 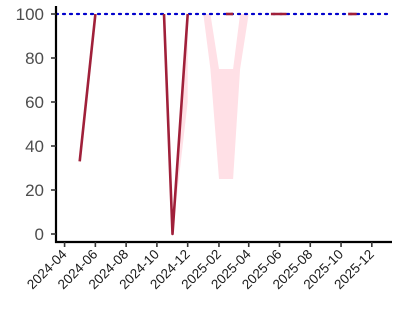 I want to click on y-tick-label-80: 80, so click(x=34, y=58).